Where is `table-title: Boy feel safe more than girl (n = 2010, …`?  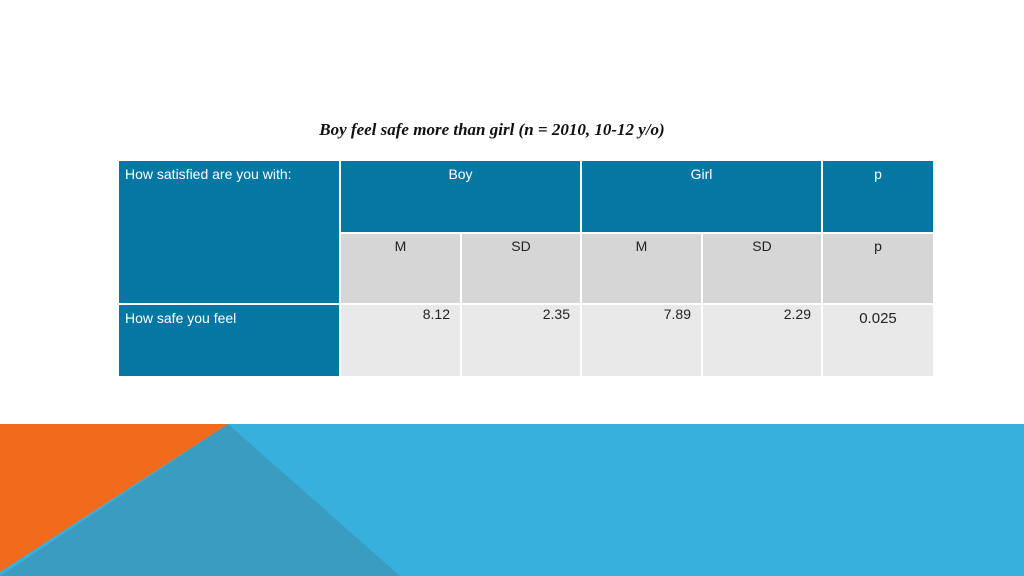 table-title: Boy feel safe more than girl (n = 2010, … is located at coordinates (492, 129).